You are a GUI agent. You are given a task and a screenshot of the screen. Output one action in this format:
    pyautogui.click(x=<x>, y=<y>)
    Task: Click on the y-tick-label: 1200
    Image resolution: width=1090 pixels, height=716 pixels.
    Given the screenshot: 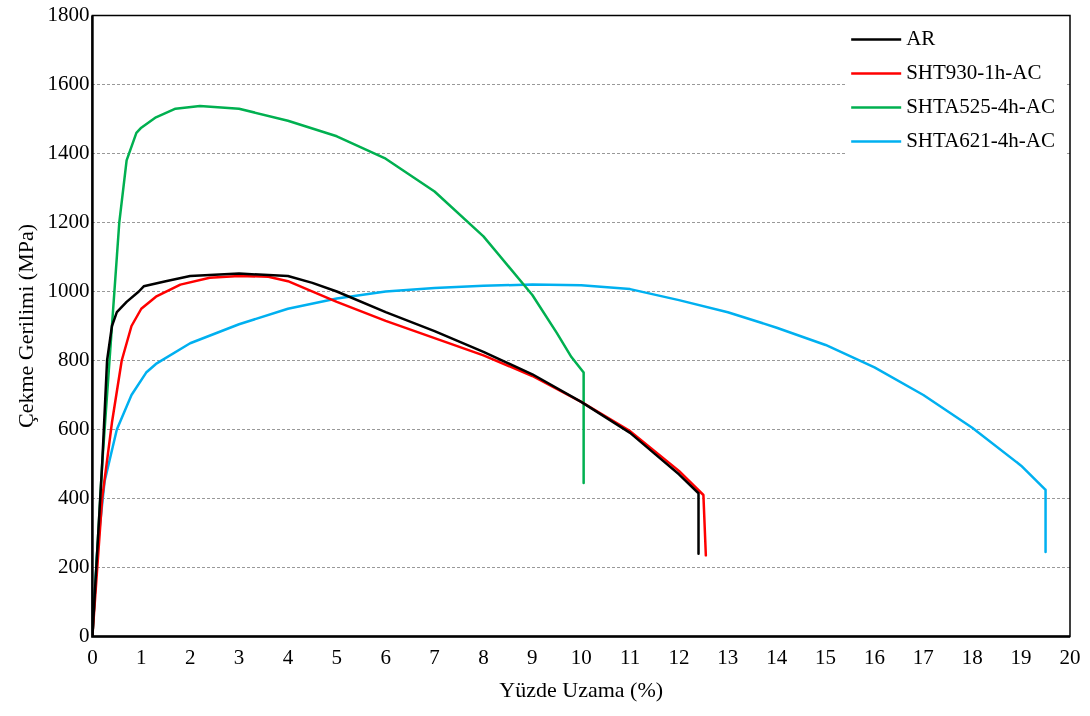 What is the action you would take?
    pyautogui.click(x=68, y=221)
    